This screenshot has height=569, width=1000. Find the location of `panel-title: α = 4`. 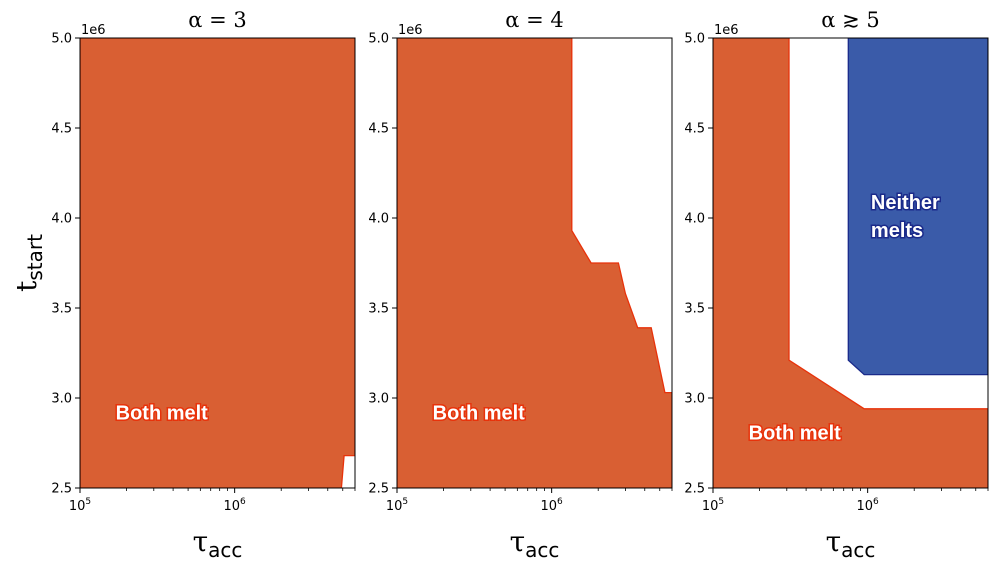

panel-title: α = 4 is located at coordinates (534, 20).